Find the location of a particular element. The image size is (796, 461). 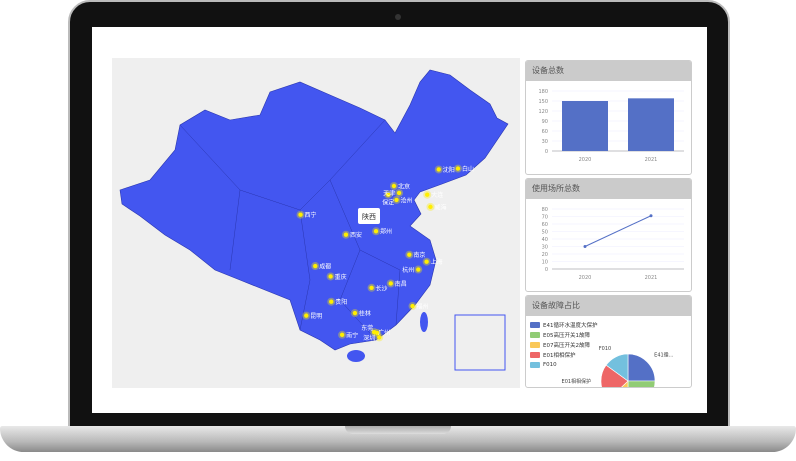

legend-item: F010 is located at coordinates (563, 365).